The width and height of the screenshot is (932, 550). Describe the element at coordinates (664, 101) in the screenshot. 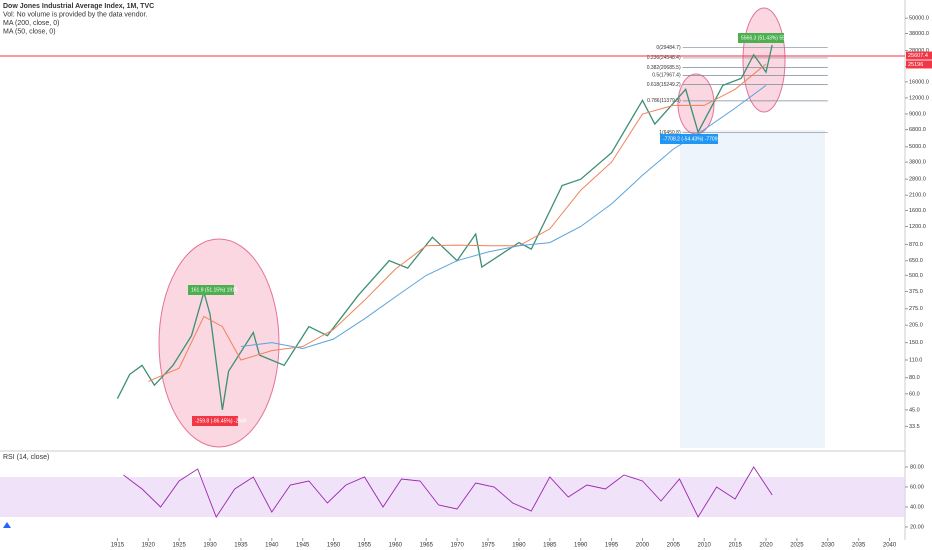

I see `fib-label: 0.786(11379.5)` at that location.